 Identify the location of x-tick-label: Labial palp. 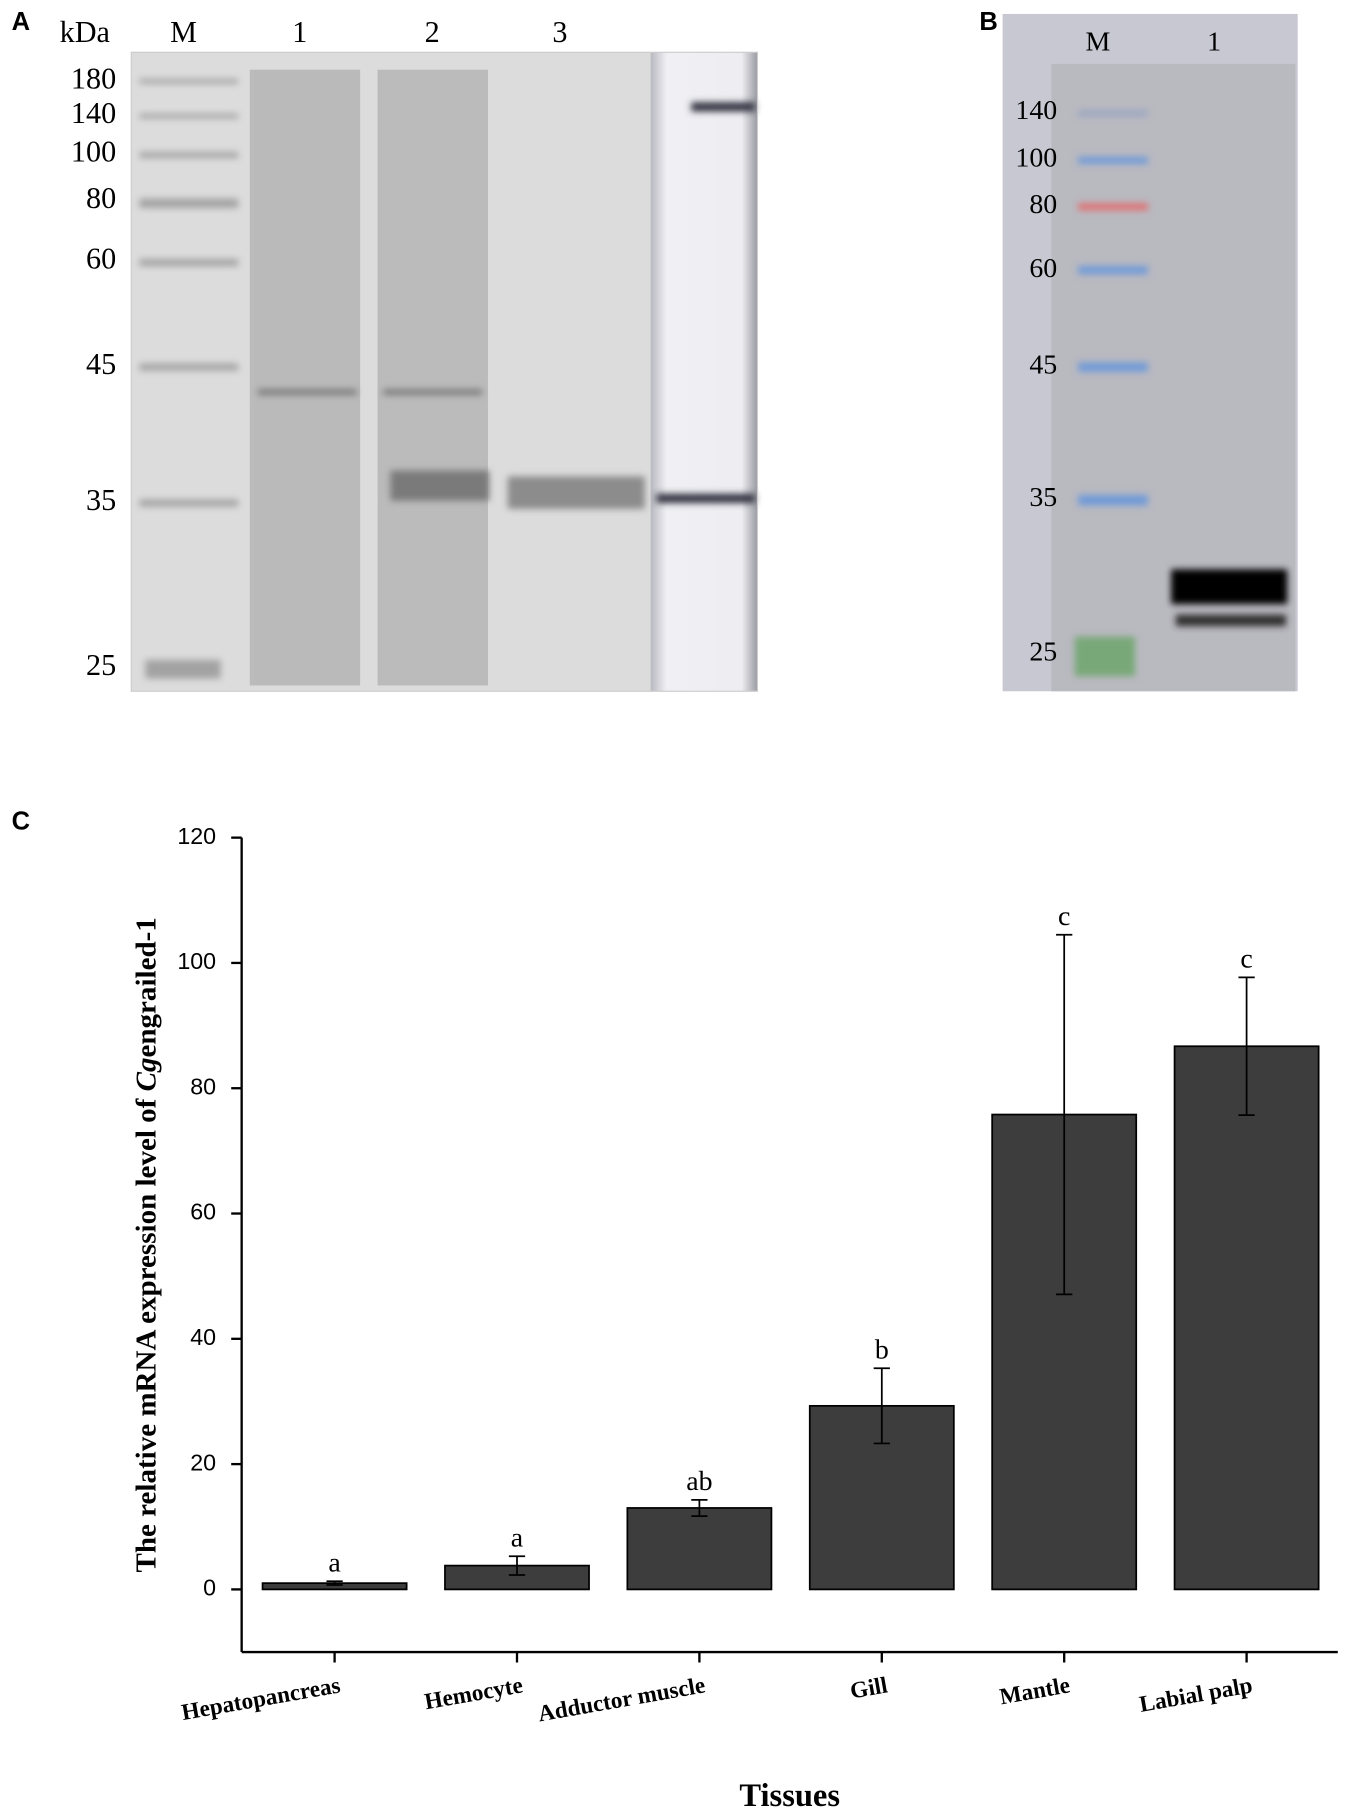
(1195, 1694).